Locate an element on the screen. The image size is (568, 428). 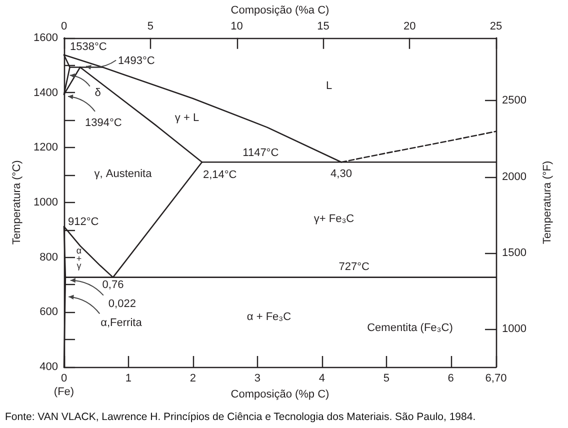
annotation: 727°C is located at coordinates (354, 267).